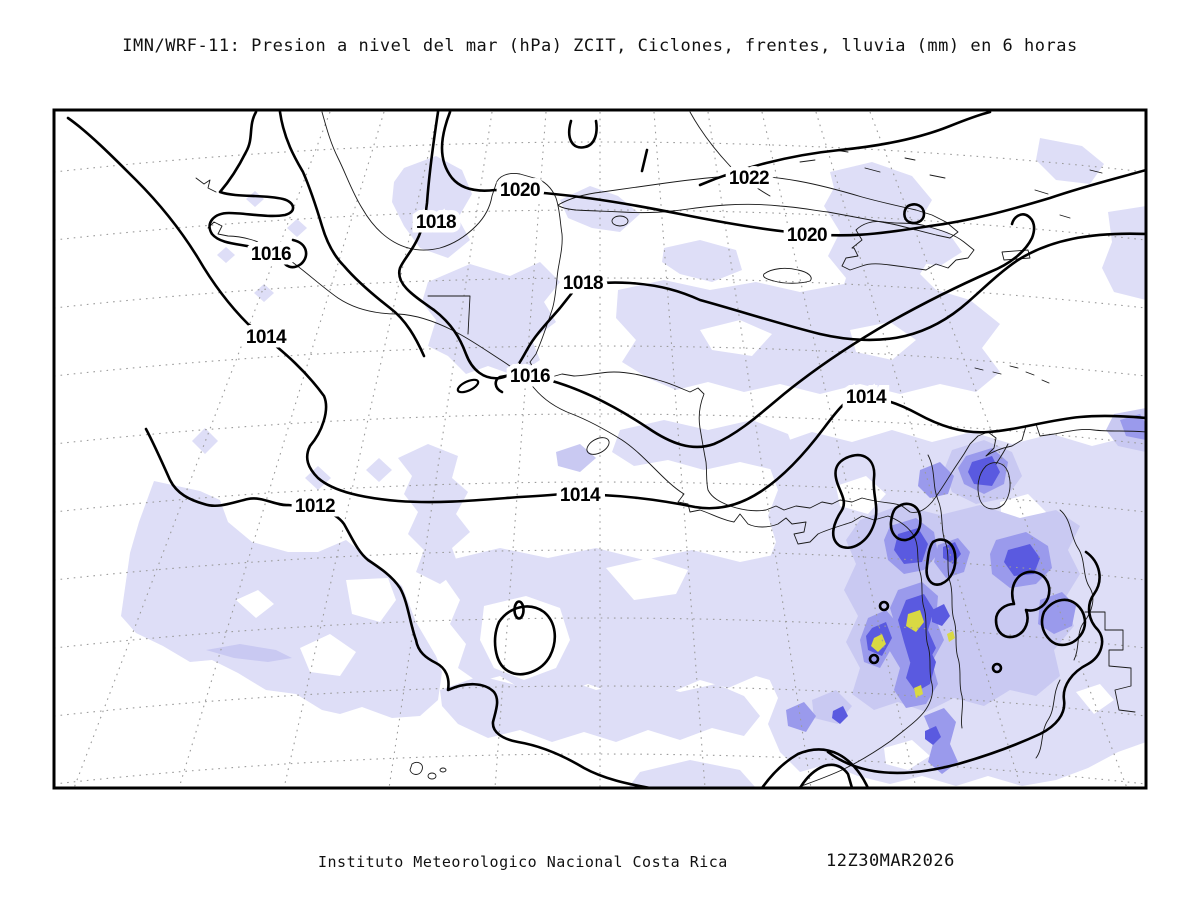 The image size is (1200, 900). I want to click on isobar-label: 1022, so click(749, 178).